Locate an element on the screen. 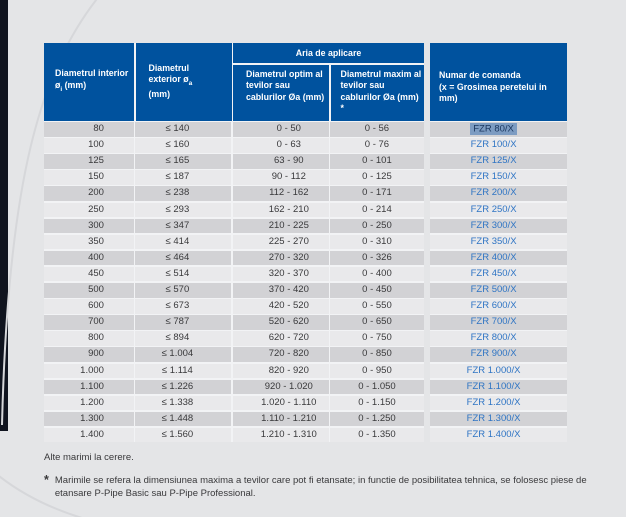 The image size is (626, 517). table-row: 250 ≤ 293 162 - 210 0 - 214 FZR 250/X is located at coordinates (305, 210).